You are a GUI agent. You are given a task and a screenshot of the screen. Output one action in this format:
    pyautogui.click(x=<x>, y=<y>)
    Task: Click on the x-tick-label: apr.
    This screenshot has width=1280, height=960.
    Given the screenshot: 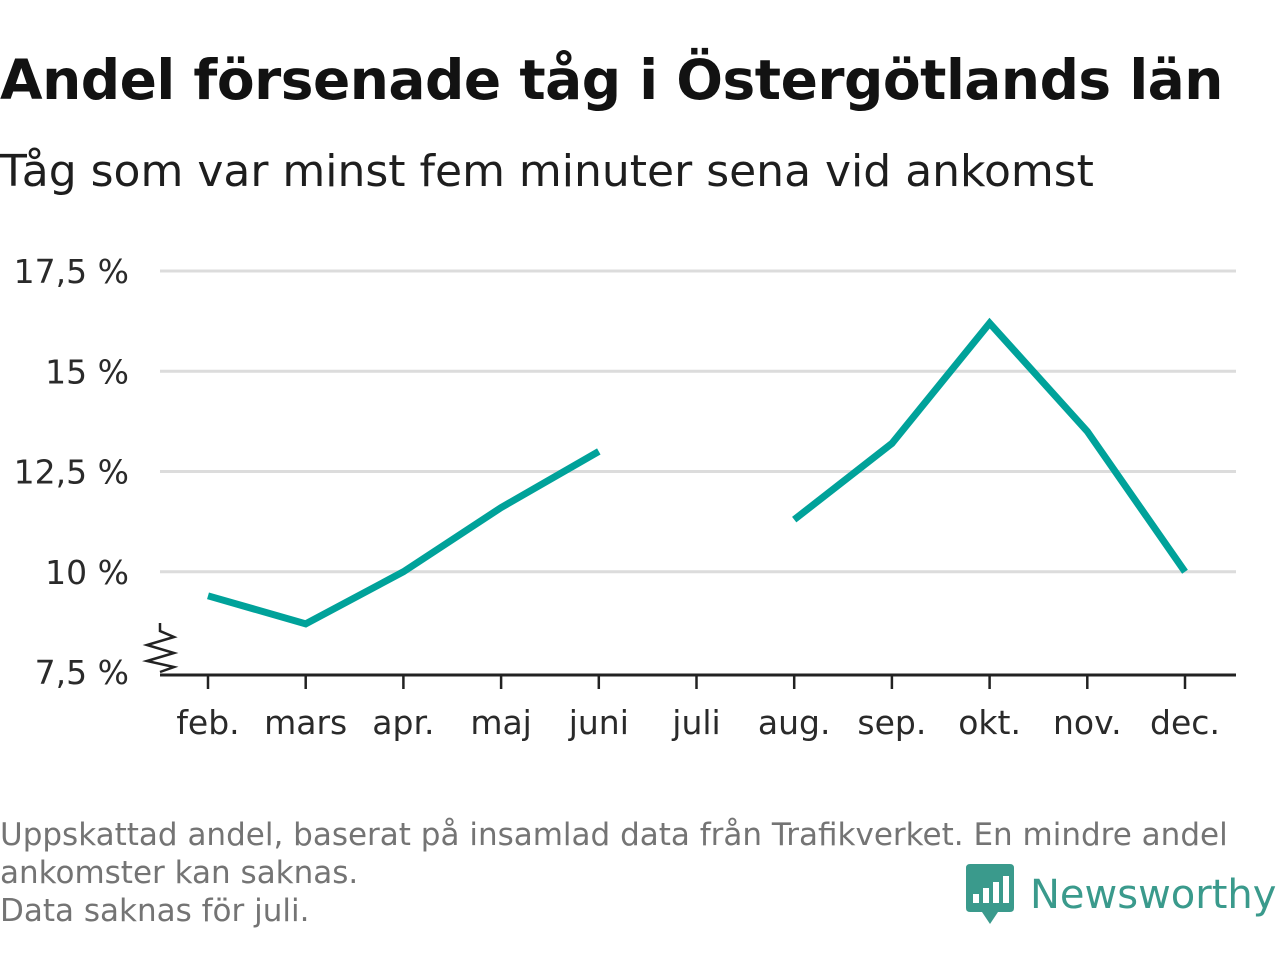 What is the action you would take?
    pyautogui.click(x=403, y=722)
    